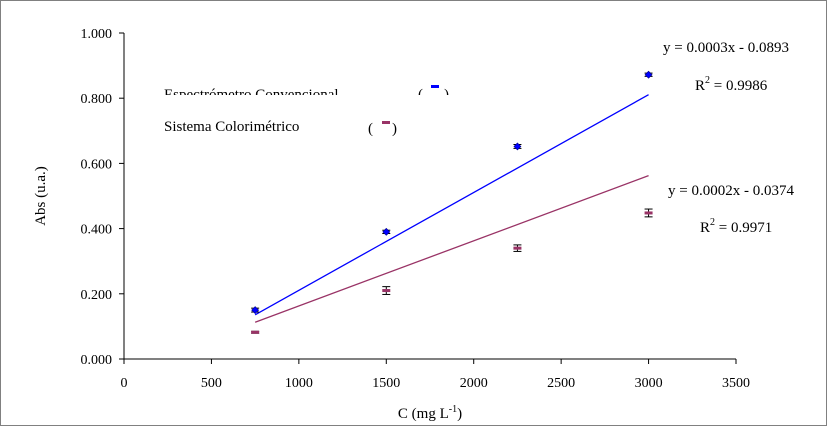 This screenshot has height=428, width=829. I want to click on legend-item-espectrometro: Espectrómetro Convencional (), so click(306, 94).